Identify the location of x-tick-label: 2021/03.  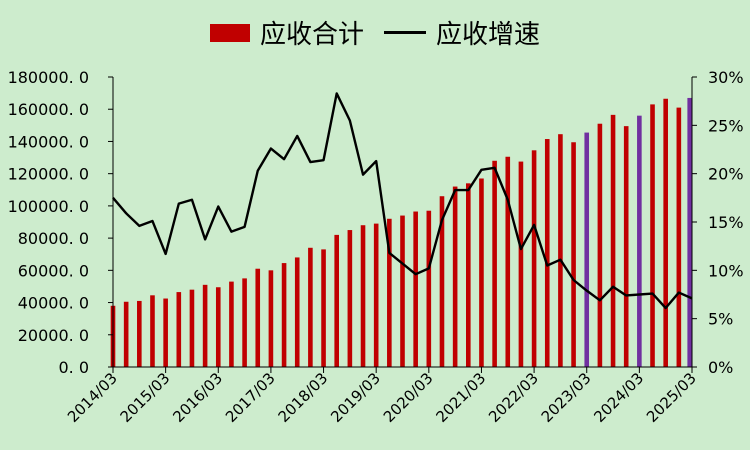
(460, 397).